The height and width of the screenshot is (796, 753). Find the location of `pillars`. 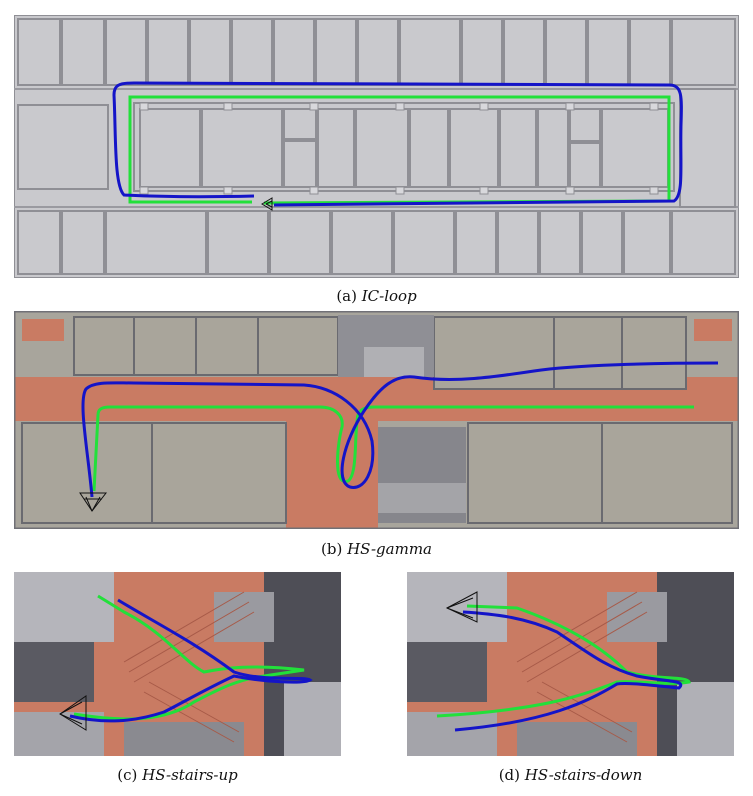

pillars is located at coordinates (399, 148).